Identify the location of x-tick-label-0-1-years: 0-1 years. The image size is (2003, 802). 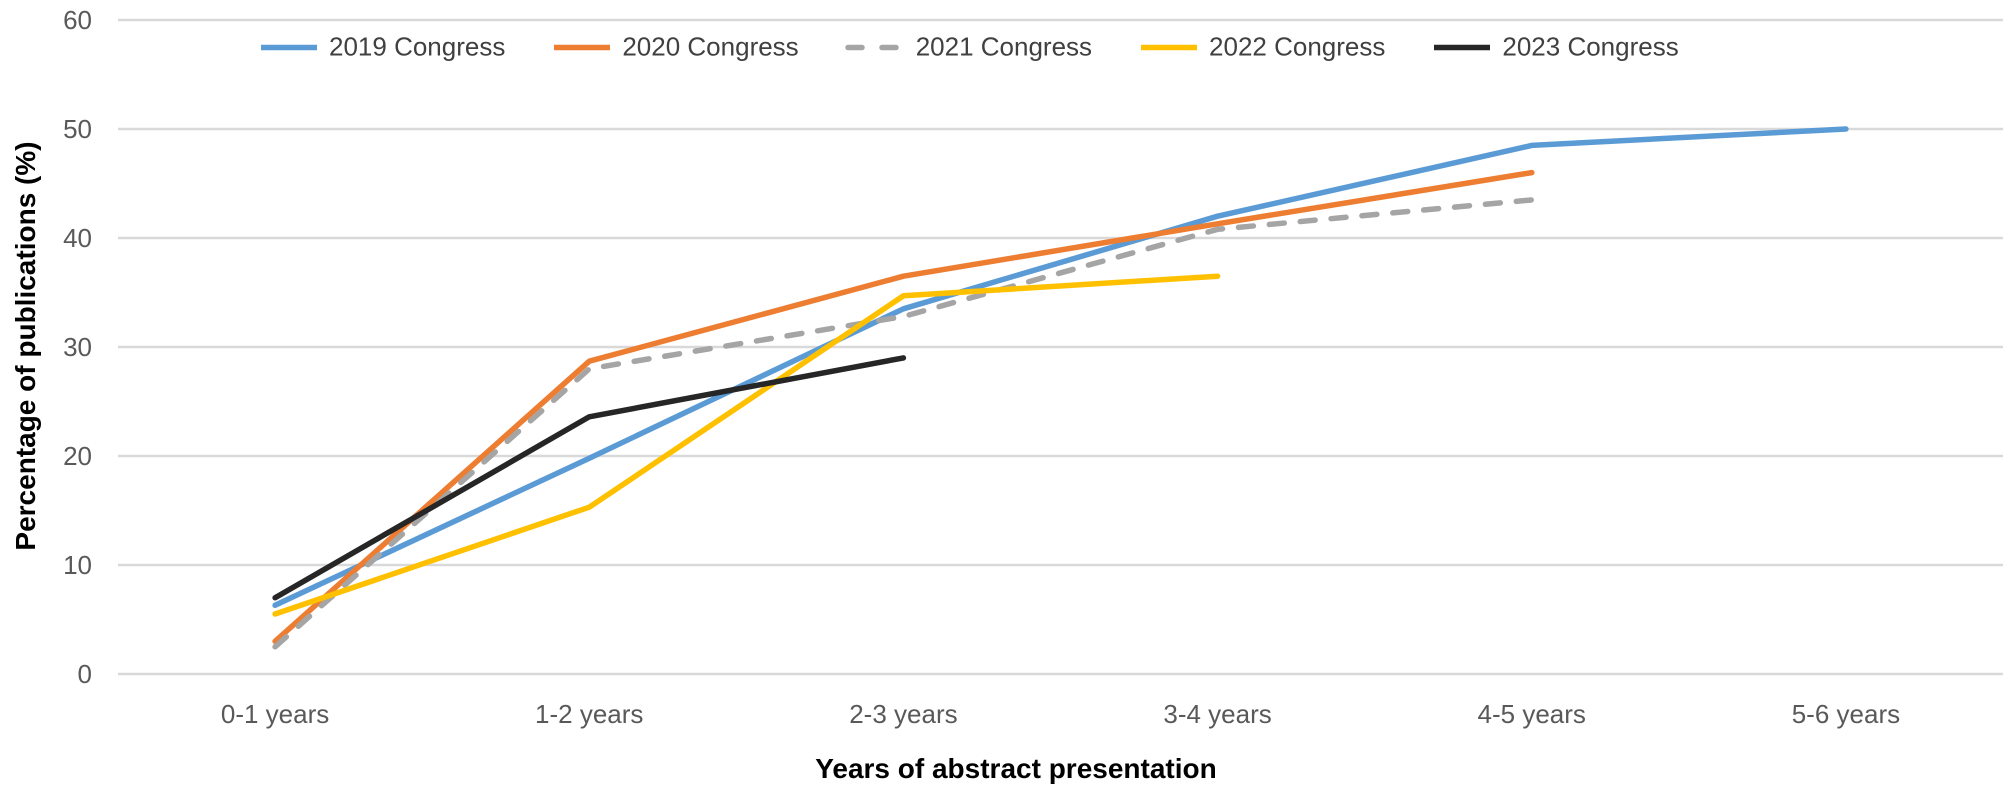
(275, 714).